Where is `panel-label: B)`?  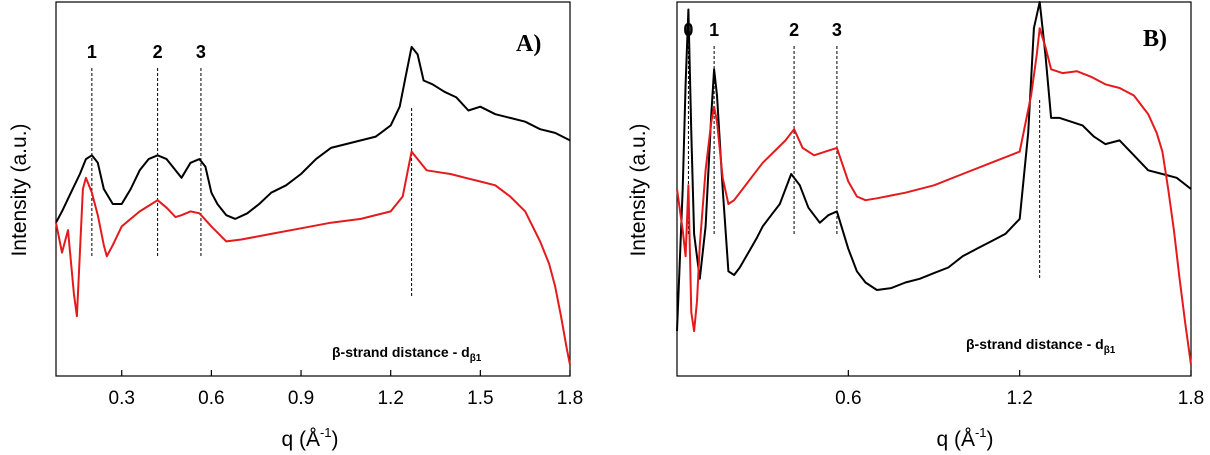
panel-label: B) is located at coordinates (1155, 39).